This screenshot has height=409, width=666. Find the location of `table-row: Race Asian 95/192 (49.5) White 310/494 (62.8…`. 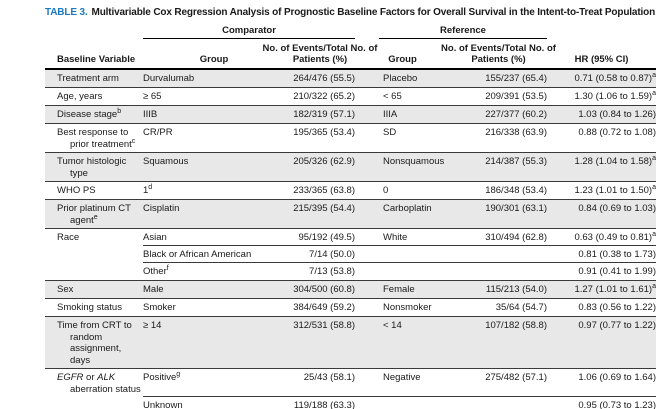

table-row: Race Asian 95/192 (49.5) White 310/494 (62.8… is located at coordinates (350, 237).